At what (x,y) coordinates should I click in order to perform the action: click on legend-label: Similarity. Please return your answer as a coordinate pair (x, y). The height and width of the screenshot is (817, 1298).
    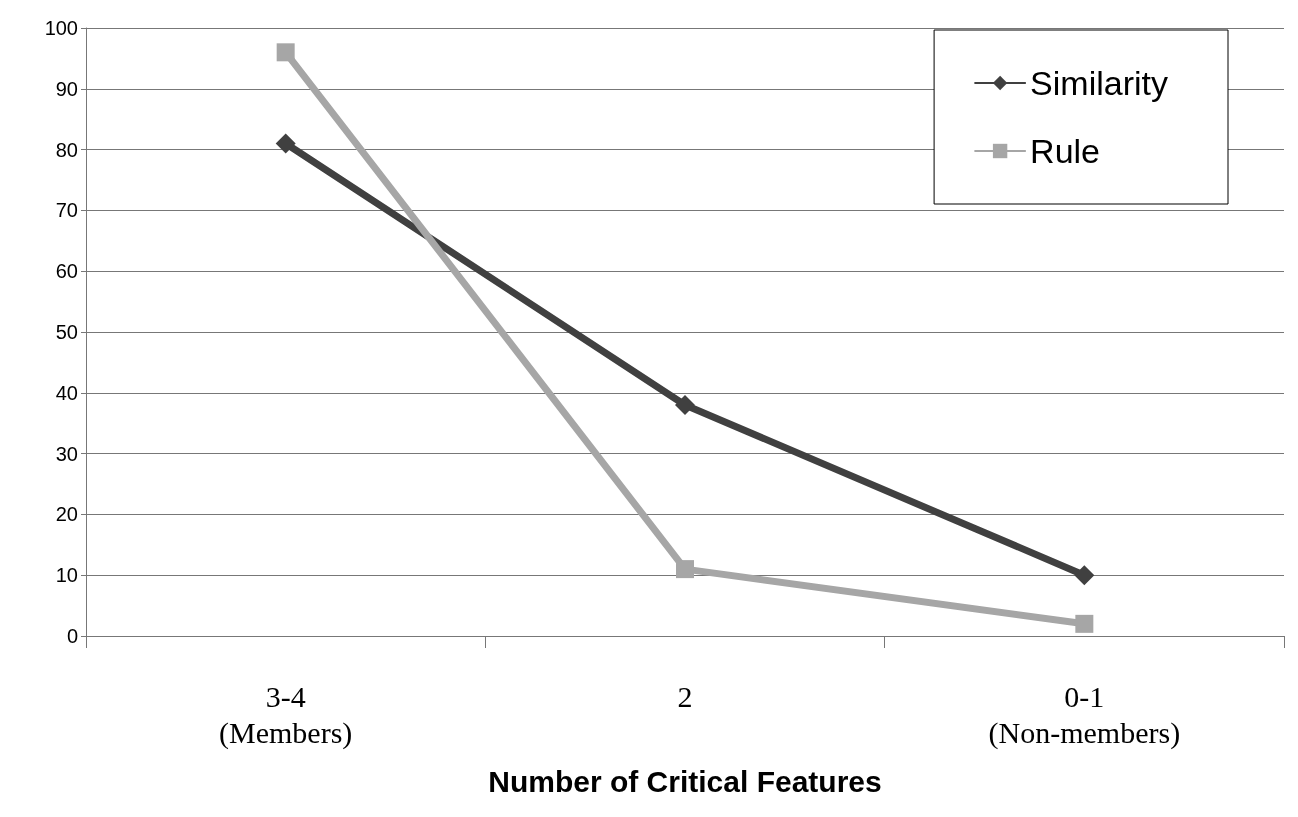
    Looking at the image, I should click on (1099, 83).